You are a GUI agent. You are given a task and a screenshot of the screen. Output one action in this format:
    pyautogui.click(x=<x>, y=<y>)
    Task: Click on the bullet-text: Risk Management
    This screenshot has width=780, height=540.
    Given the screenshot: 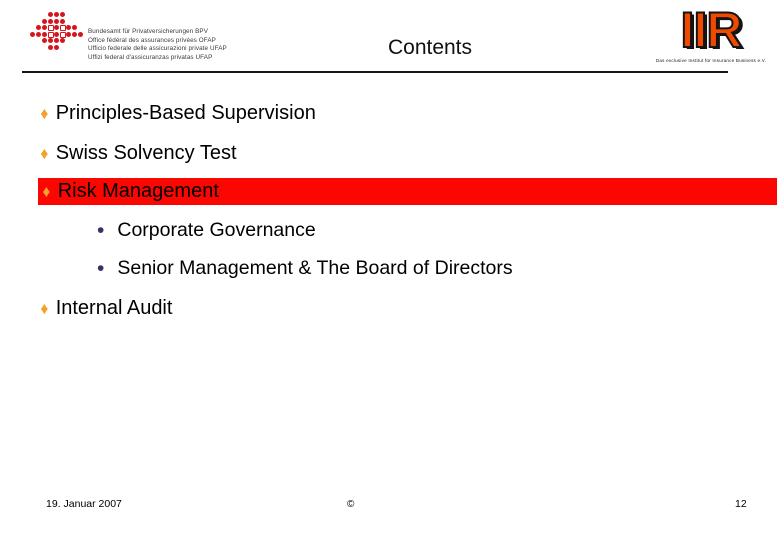 What is the action you would take?
    pyautogui.click(x=138, y=191)
    